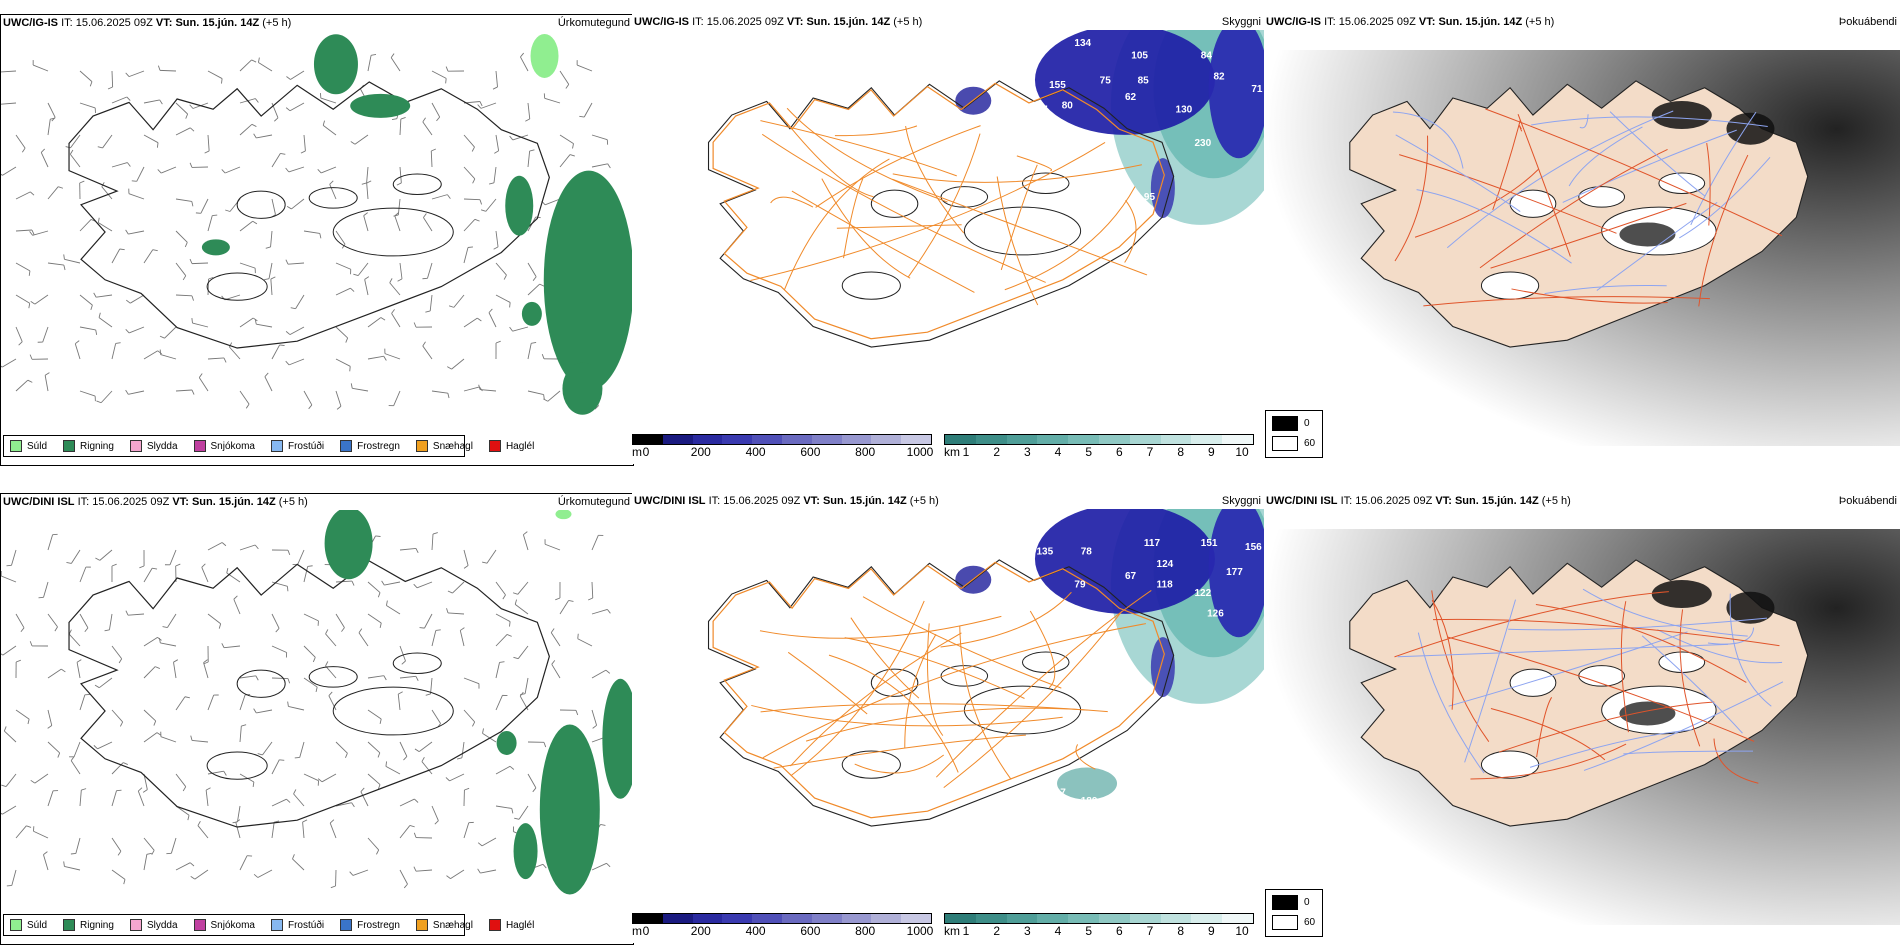 The height and width of the screenshot is (950, 1900). Describe the element at coordinates (1058, 452) in the screenshot. I see `colorbar-tick: 4` at that location.